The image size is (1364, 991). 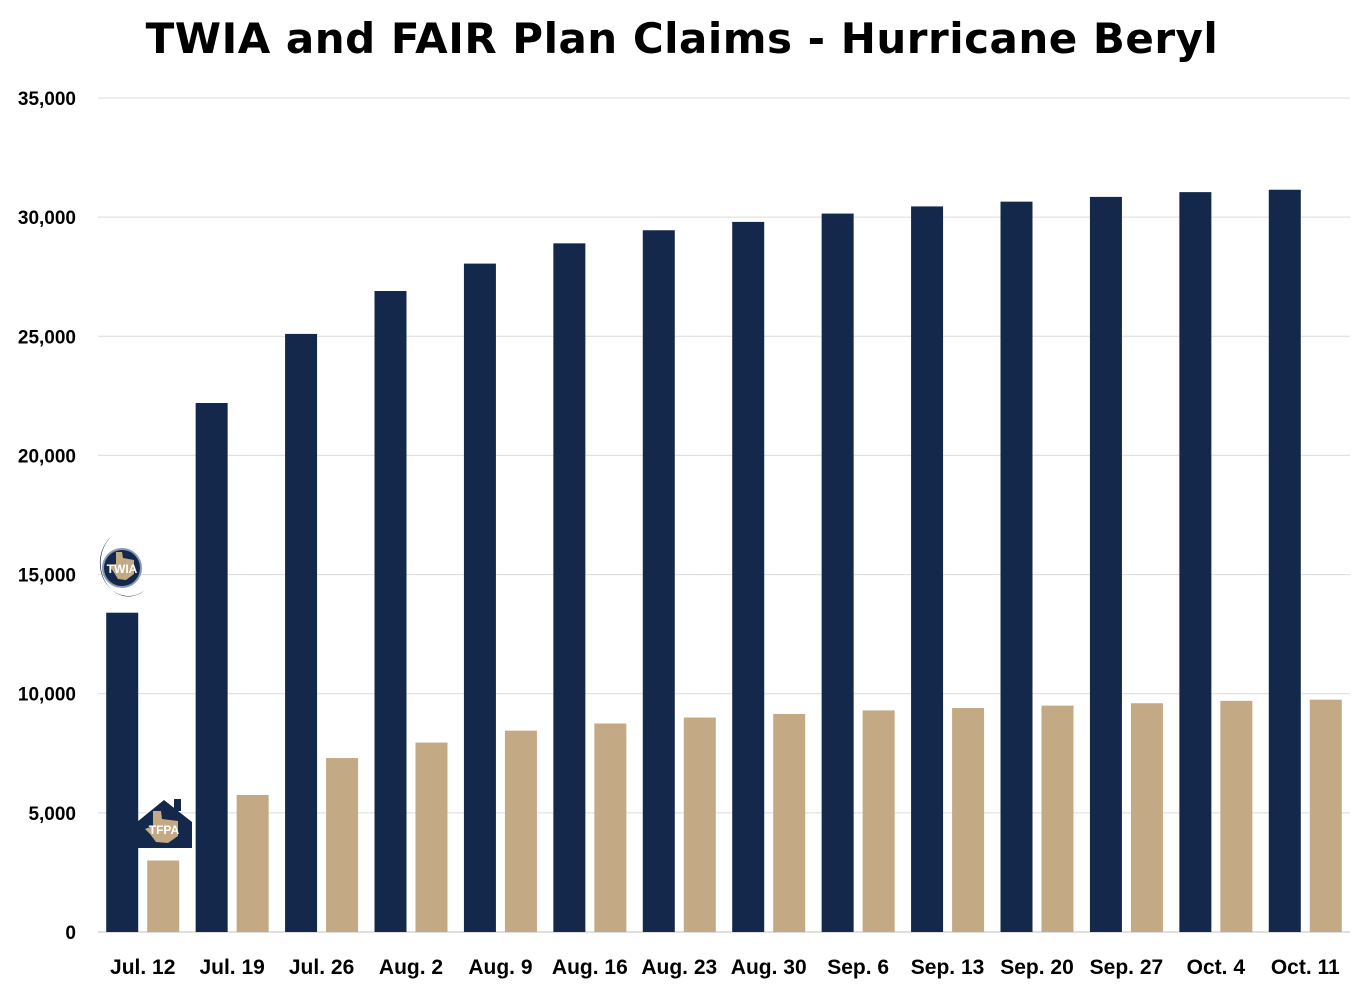 What do you see at coordinates (1037, 967) in the screenshot?
I see `x-tick-label: Sep. 20` at bounding box center [1037, 967].